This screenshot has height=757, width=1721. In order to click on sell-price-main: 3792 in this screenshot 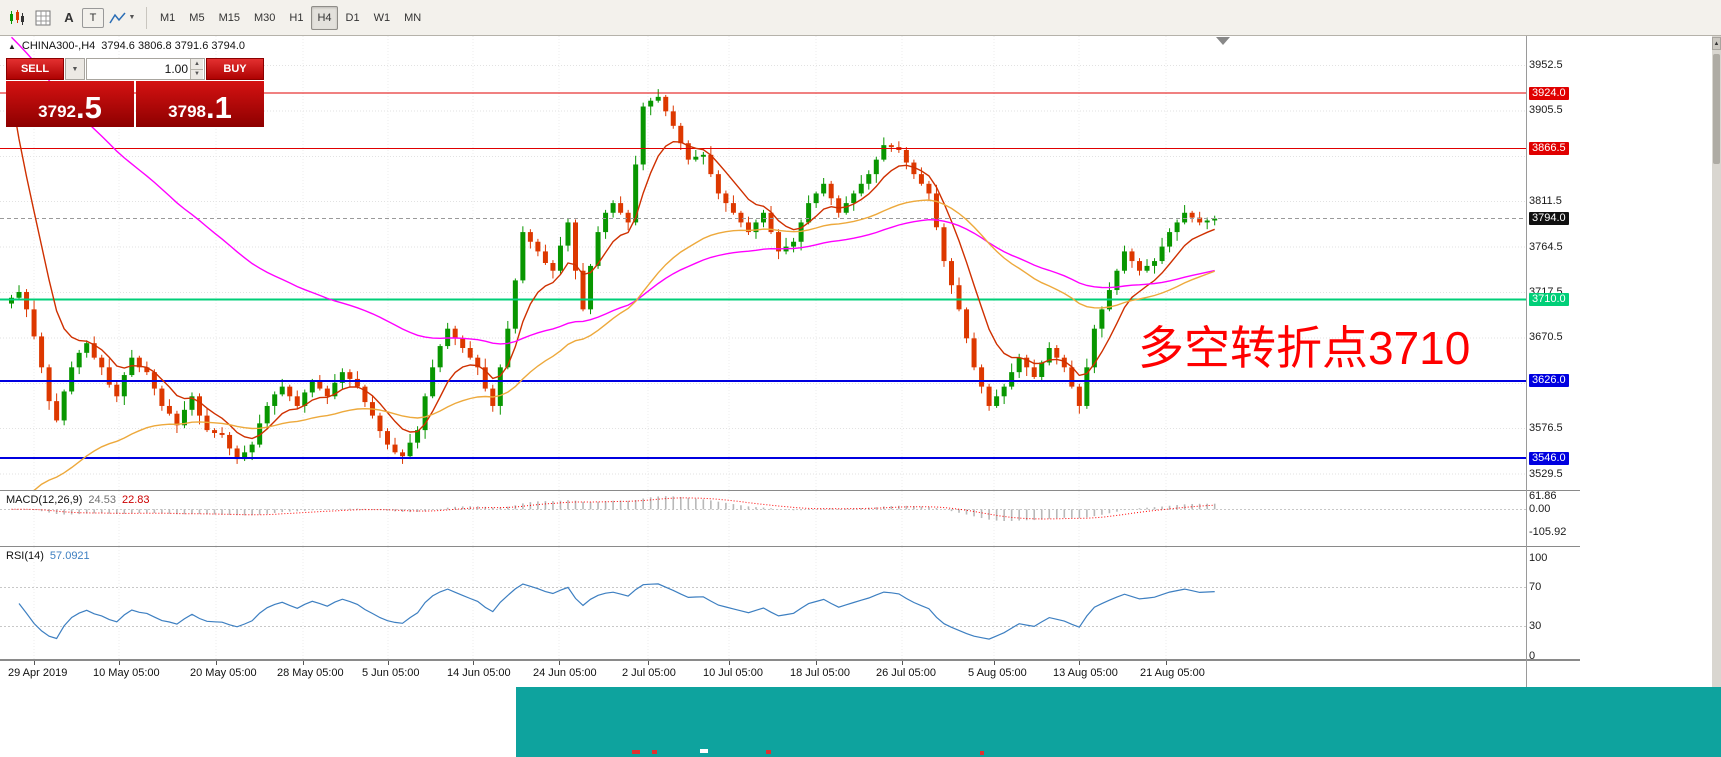, I will do `click(57, 111)`.